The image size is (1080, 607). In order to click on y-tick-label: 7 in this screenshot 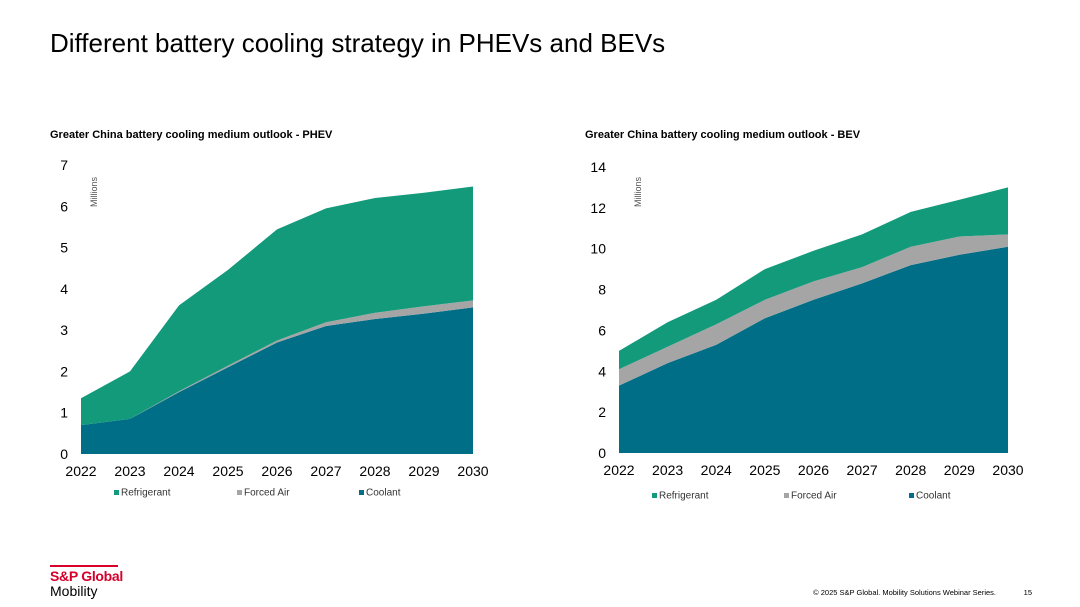, I will do `click(64, 165)`.